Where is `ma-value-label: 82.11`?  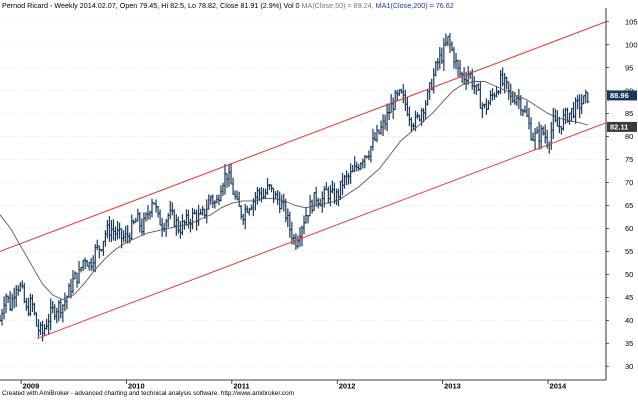
ma-value-label: 82.11 is located at coordinates (619, 127).